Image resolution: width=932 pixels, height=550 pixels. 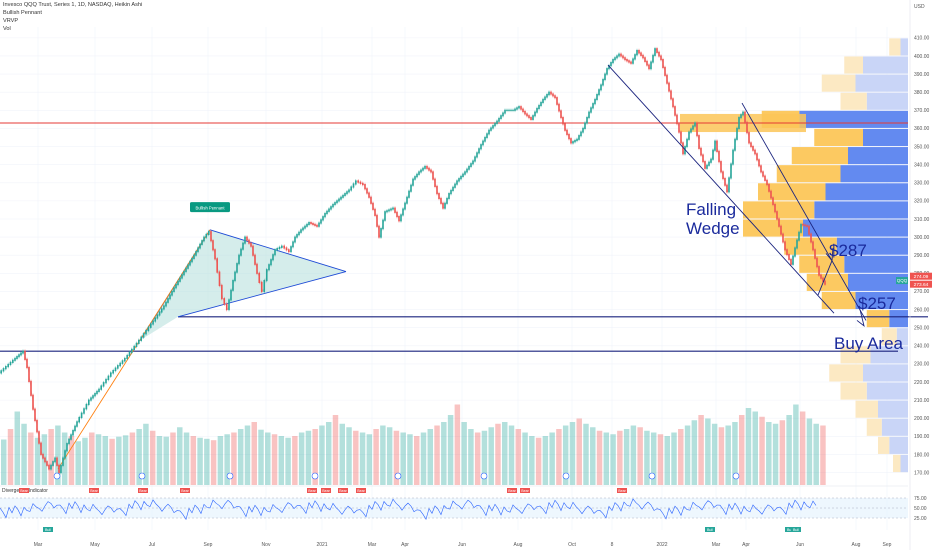 I want to click on indicator-bullish-pennant: Bullish Pennant, so click(x=22, y=13).